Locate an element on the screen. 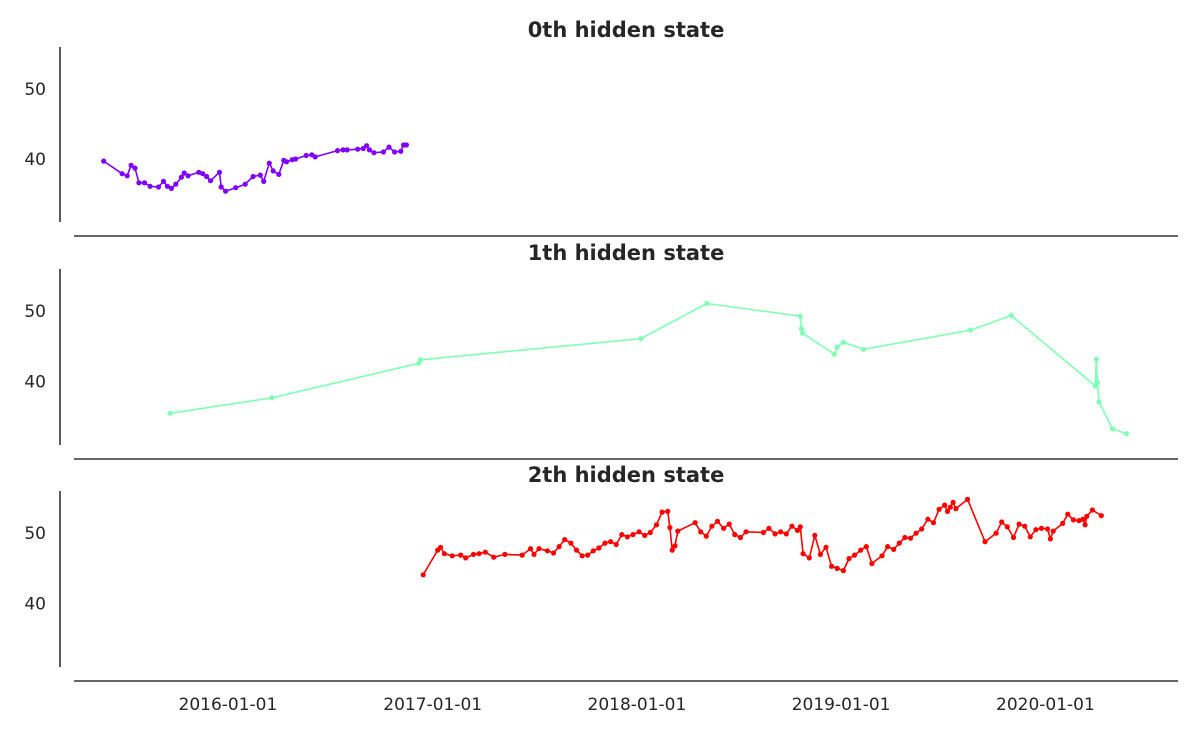 The width and height of the screenshot is (1200, 736). x-tick-label: 2020-01-01 is located at coordinates (1045, 705).